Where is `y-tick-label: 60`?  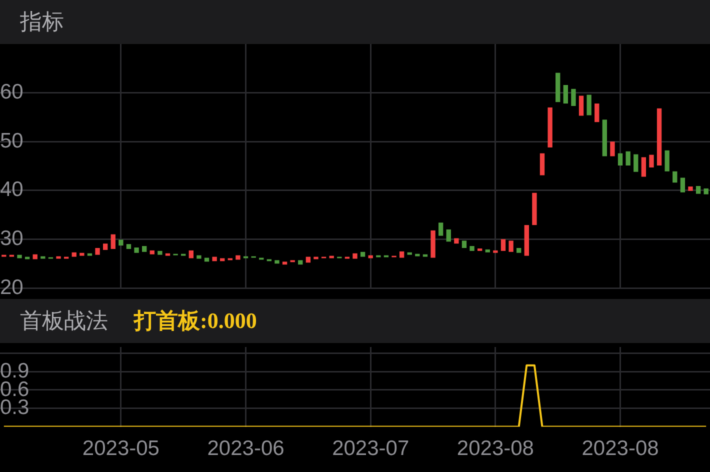 y-tick-label: 60 is located at coordinates (12, 92).